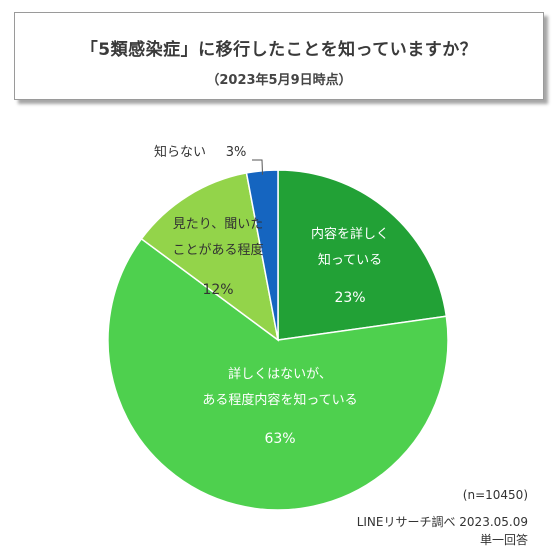 The image size is (560, 552). I want to click on chart-subtitle: （2023年5月9日時点）, so click(279, 80).